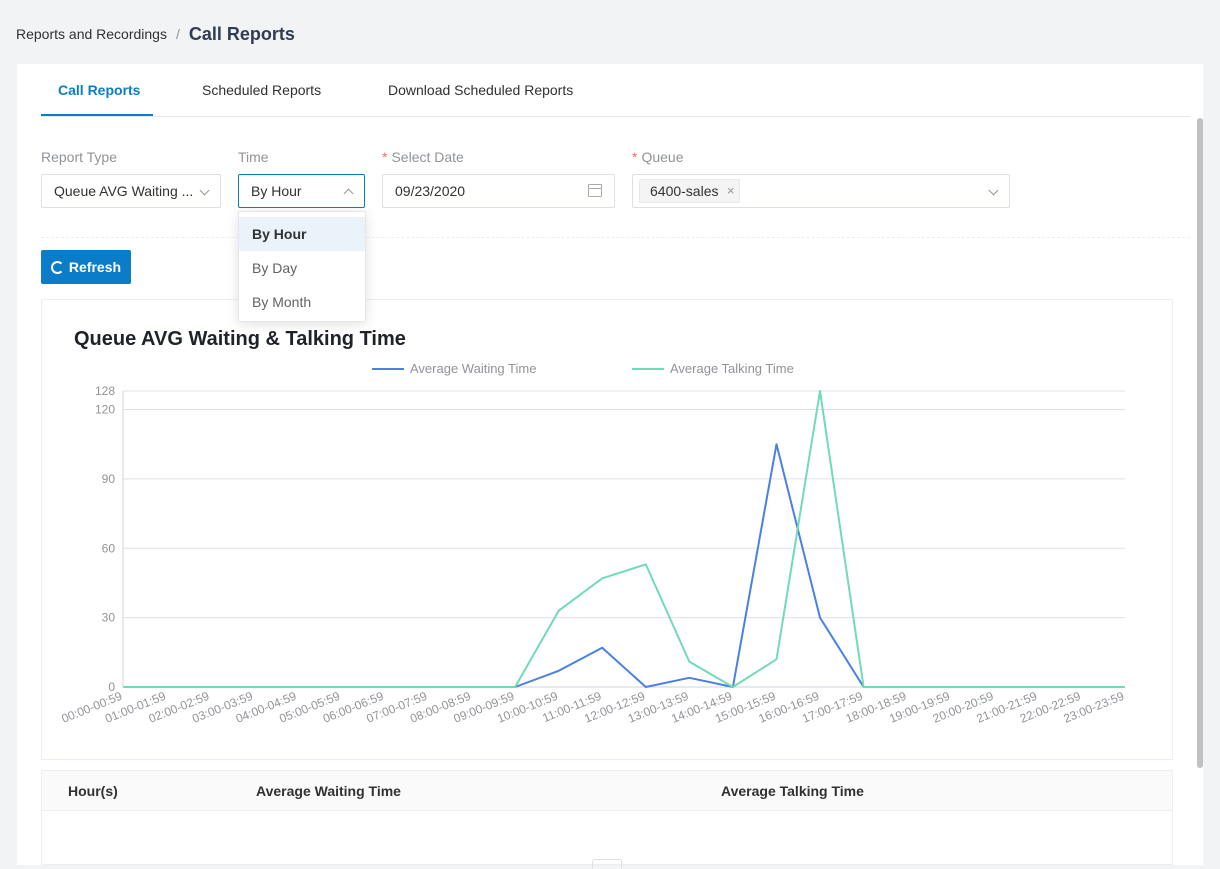  What do you see at coordinates (253, 157) in the screenshot?
I see `time-label: Time` at bounding box center [253, 157].